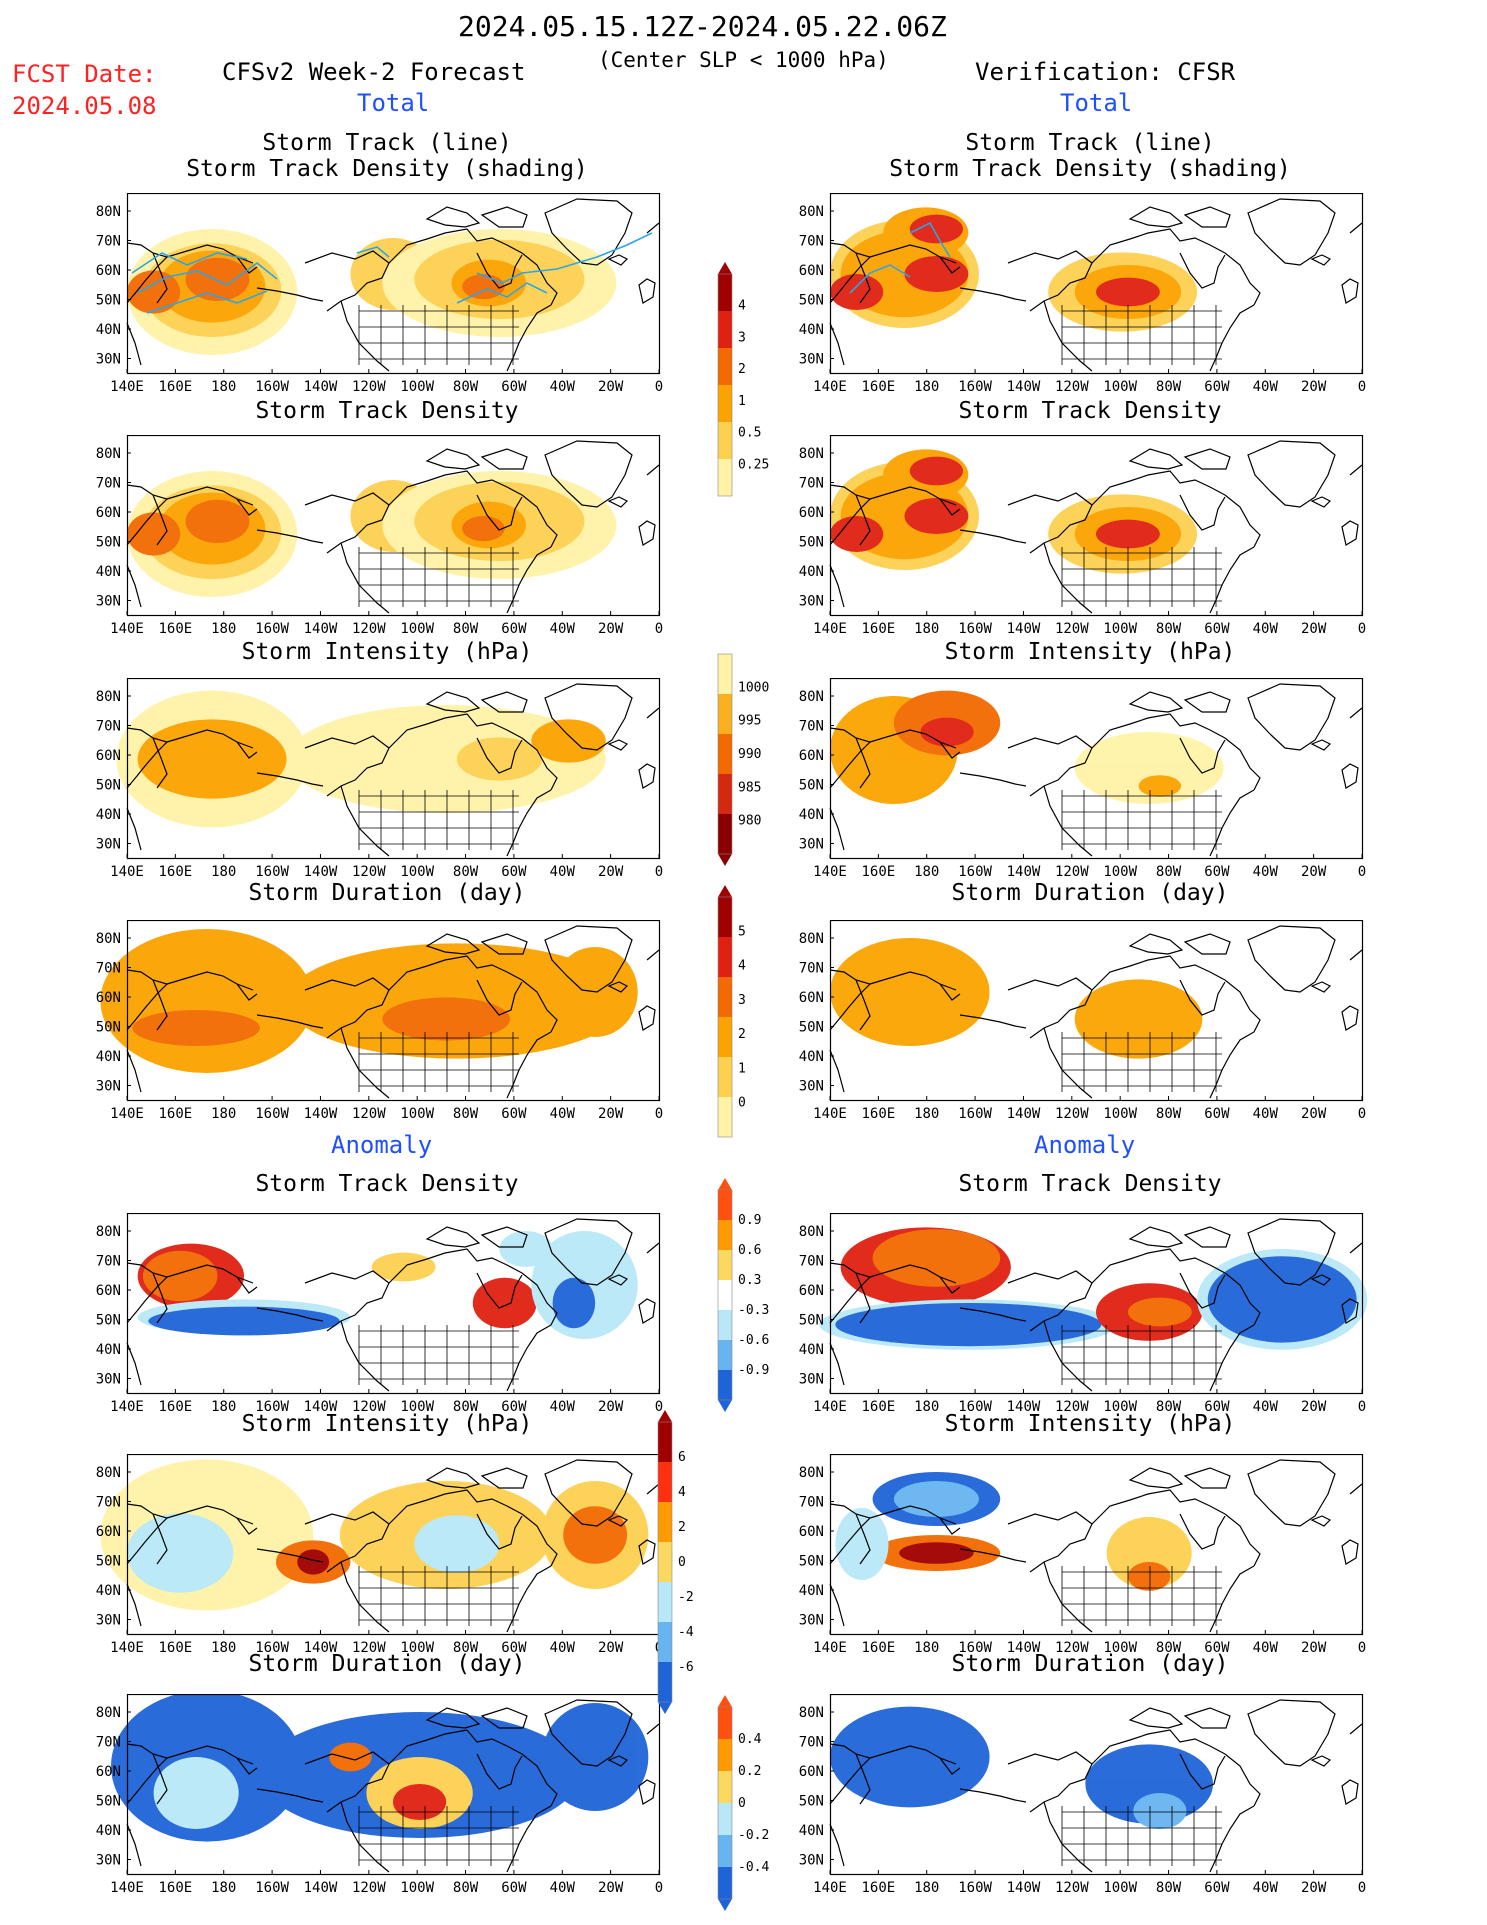 The width and height of the screenshot is (1487, 1925). What do you see at coordinates (749, 1250) in the screenshot?
I see `cbar-label: 0.6` at bounding box center [749, 1250].